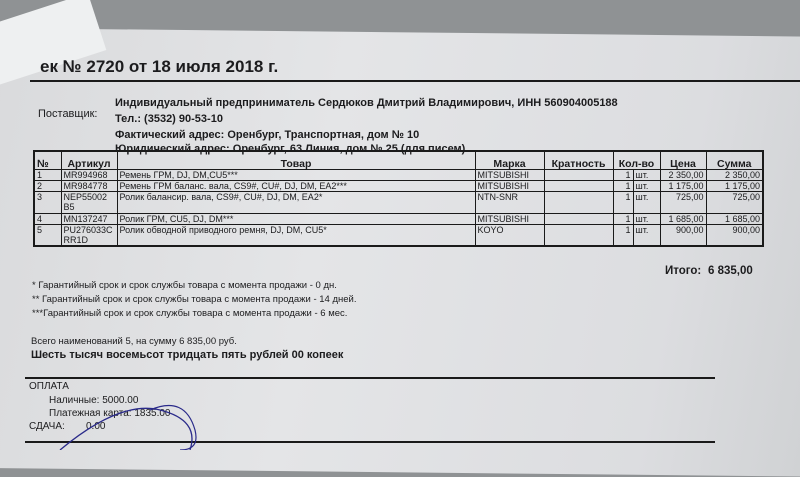  What do you see at coordinates (159, 66) in the screenshot?
I see `receipt-title: ек № 2720 от 18 июля 2018 г.` at bounding box center [159, 66].